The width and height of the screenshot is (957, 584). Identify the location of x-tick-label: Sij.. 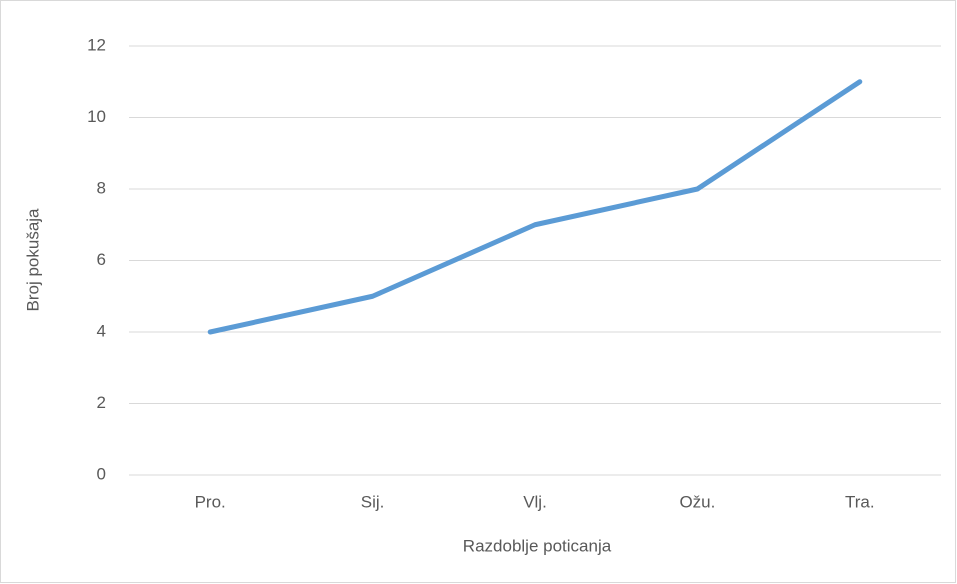
(373, 501).